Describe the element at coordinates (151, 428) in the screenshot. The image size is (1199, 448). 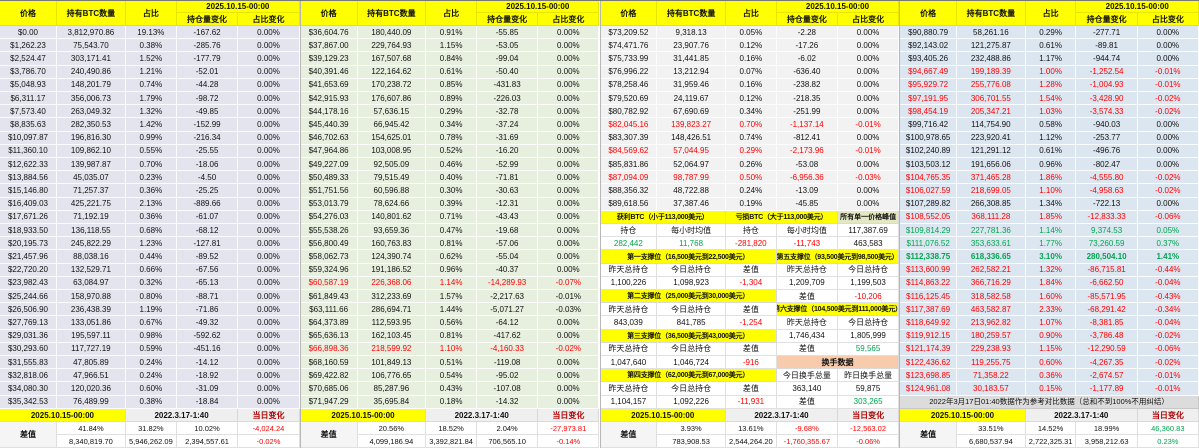
I see `footer-percent-cell: 31.82%` at that location.